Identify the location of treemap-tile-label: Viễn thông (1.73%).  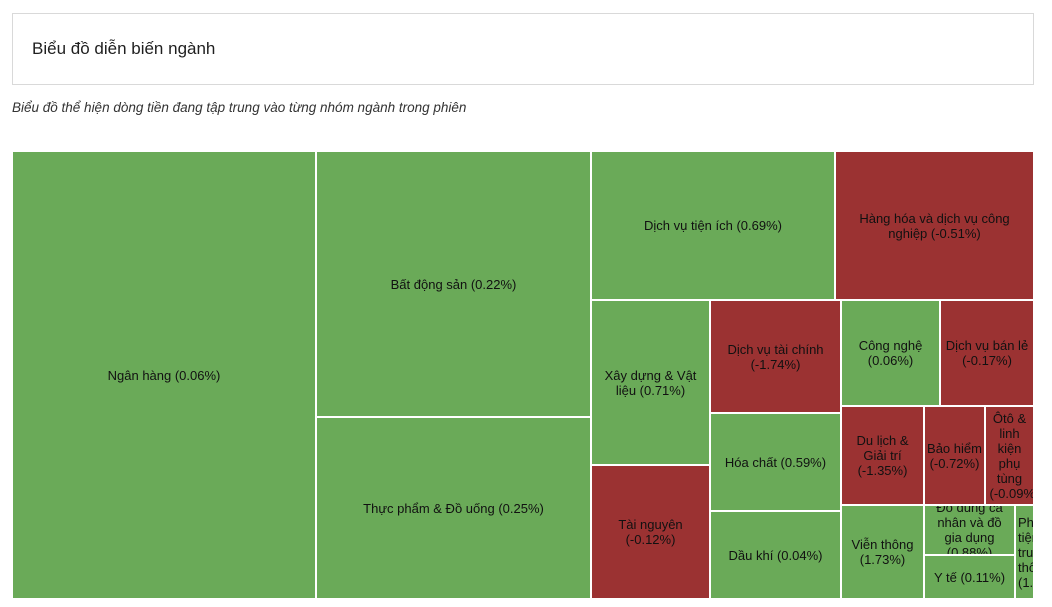
(882, 552).